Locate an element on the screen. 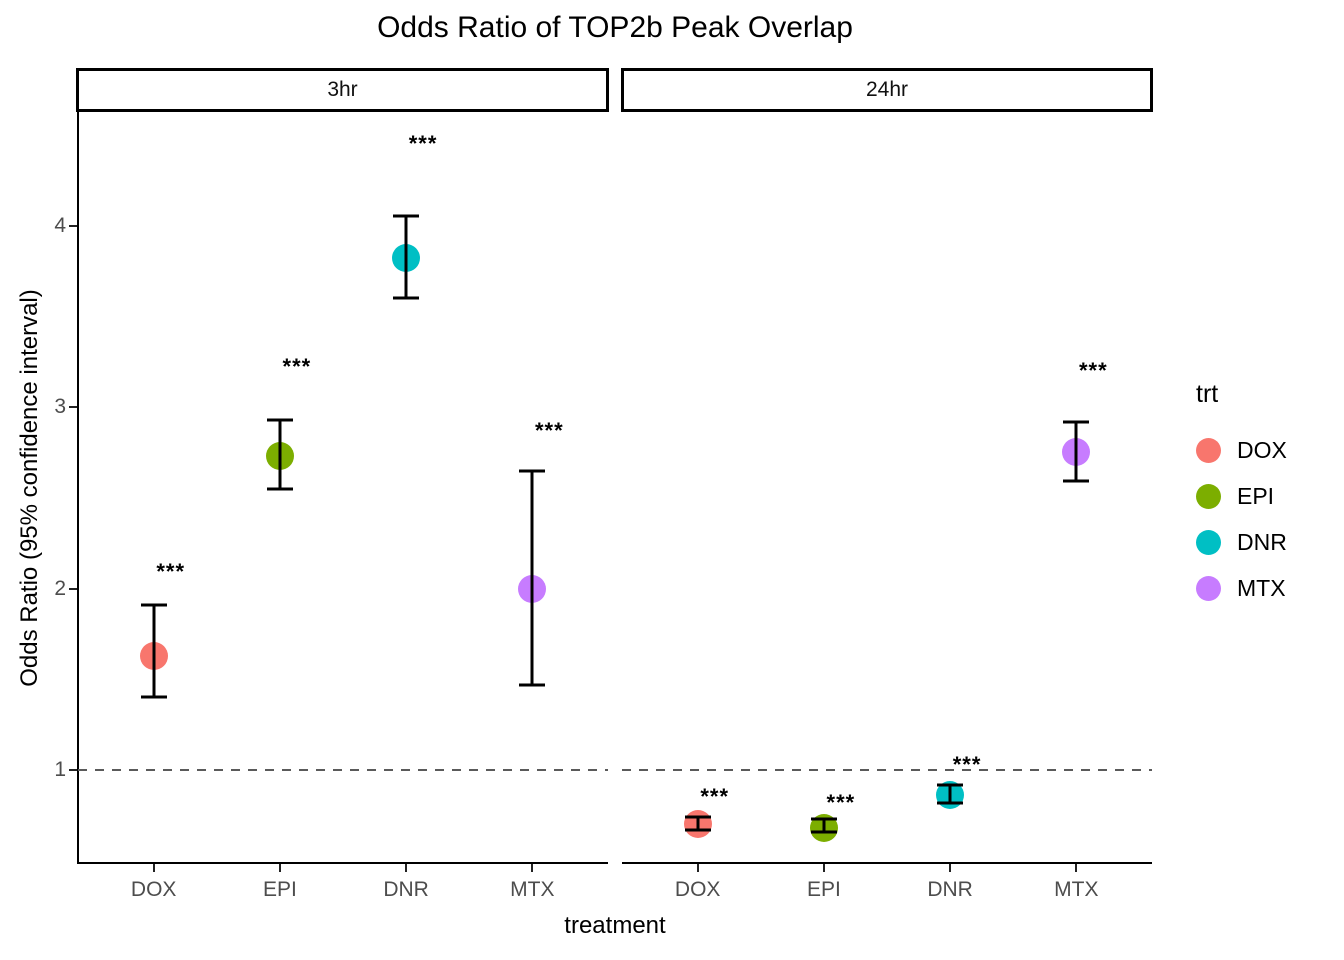  error-bar-cap-bottom-24hr-mtx is located at coordinates (1076, 481).